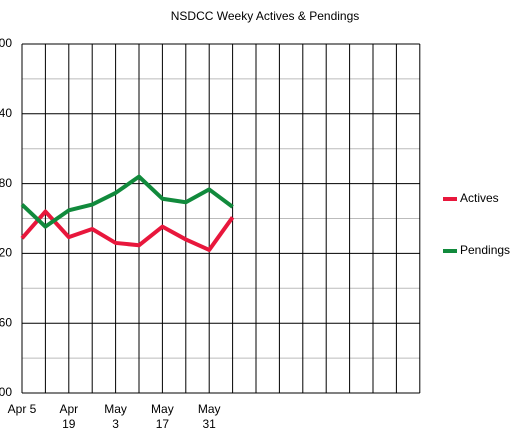 The width and height of the screenshot is (530, 442). Describe the element at coordinates (479, 198) in the screenshot. I see `legend-label: Actives` at that location.